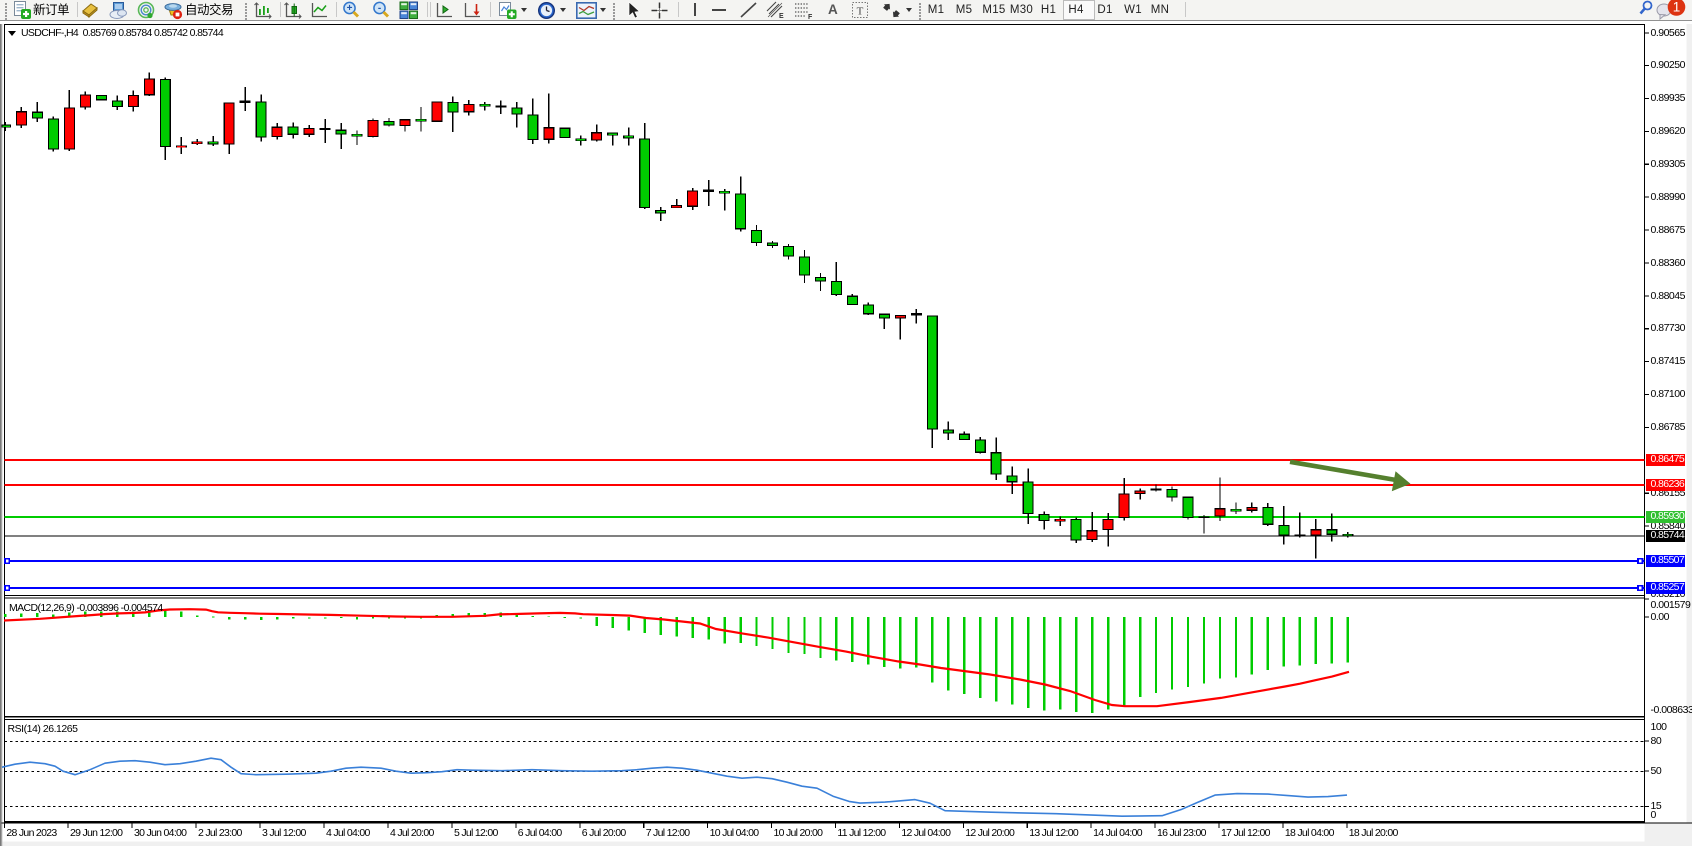 The width and height of the screenshot is (1692, 846). I want to click on svg-text: F, so click(810, 17).